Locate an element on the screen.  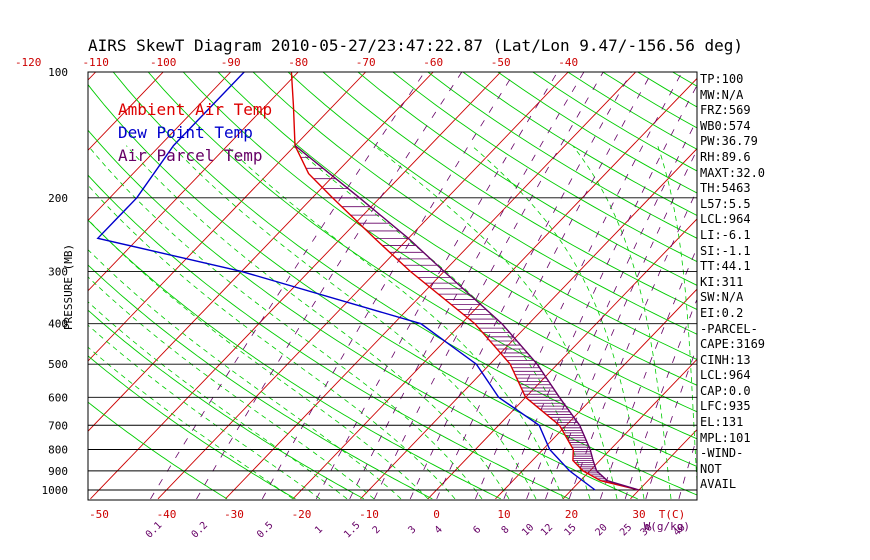
top-temp-tick-label: -70 is located at coordinates (366, 62).